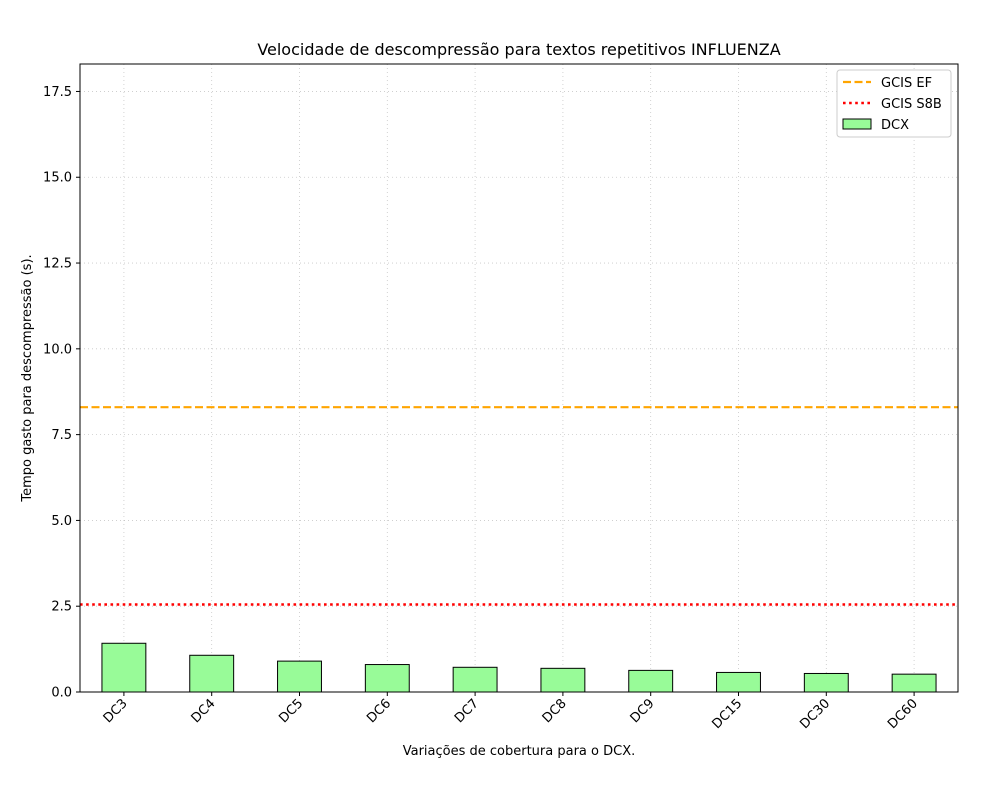 The image size is (1000, 800). Describe the element at coordinates (61, 393) in the screenshot. I see `y-axis-ticks: 0.0 2.5 5.0 7.5 10.0 12.5 15.0 17.5` at that location.